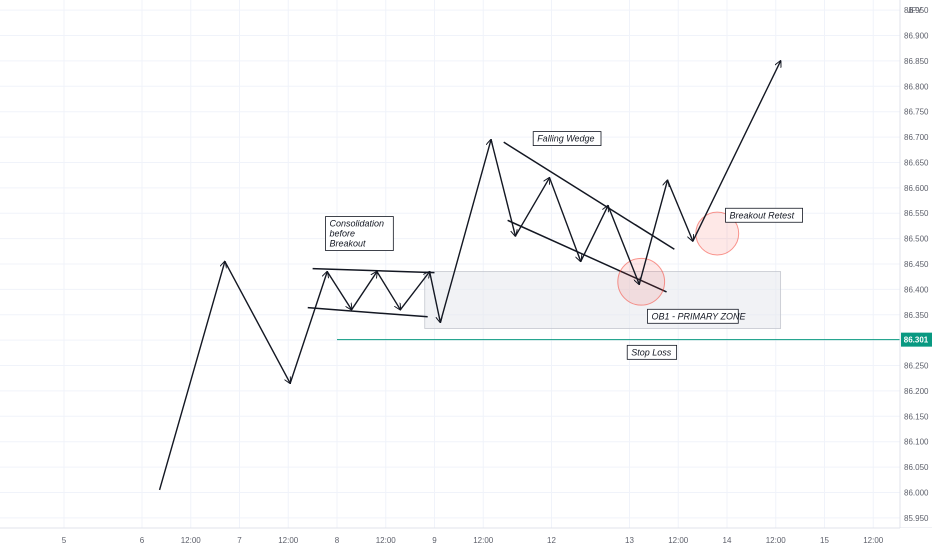  Describe the element at coordinates (348, 244) in the screenshot. I see `annotation-text: Breakout` at that location.